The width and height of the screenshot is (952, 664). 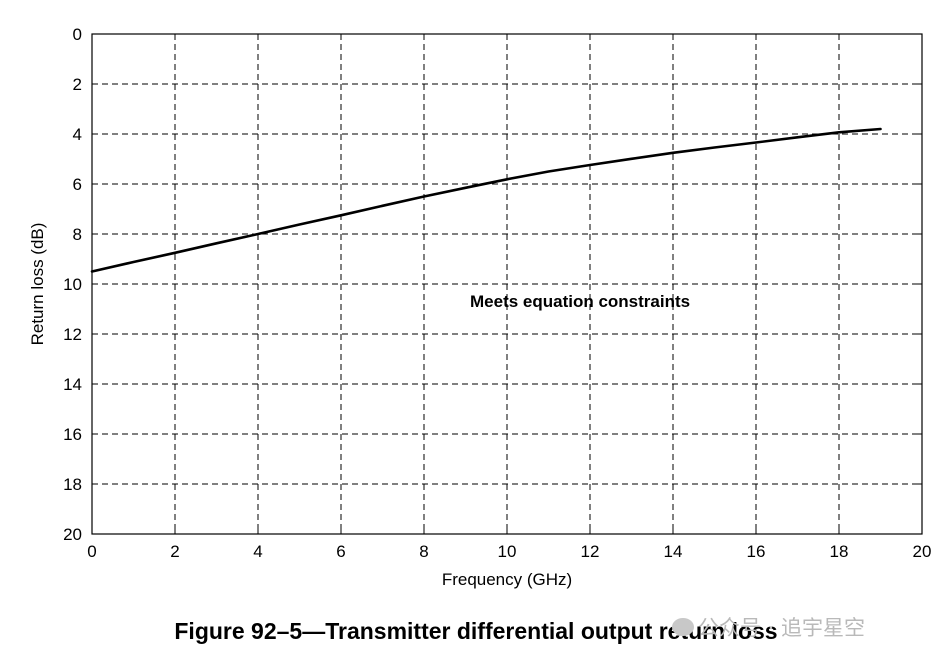 What do you see at coordinates (580, 301) in the screenshot?
I see `annotation-label: Meets equation constraints` at bounding box center [580, 301].